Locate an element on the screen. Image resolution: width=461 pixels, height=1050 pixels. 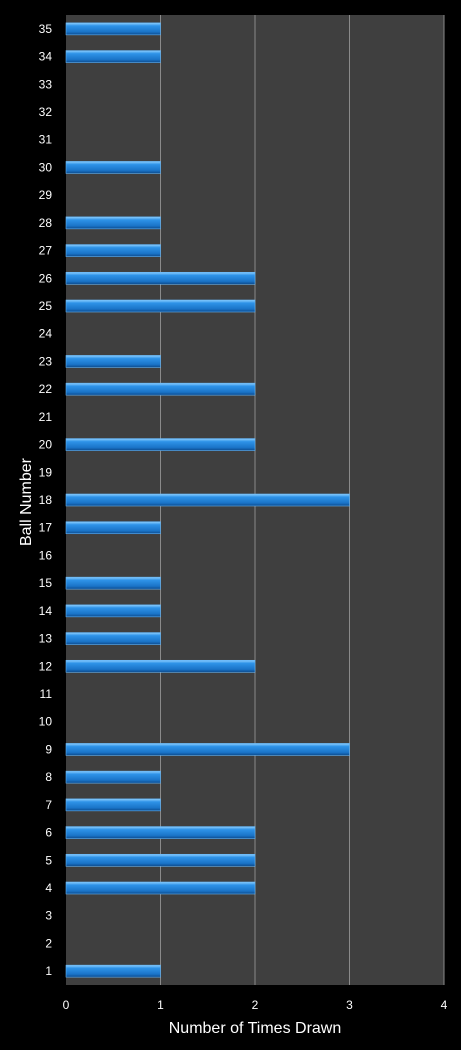
y-tick-label: 18 is located at coordinates (46, 500).